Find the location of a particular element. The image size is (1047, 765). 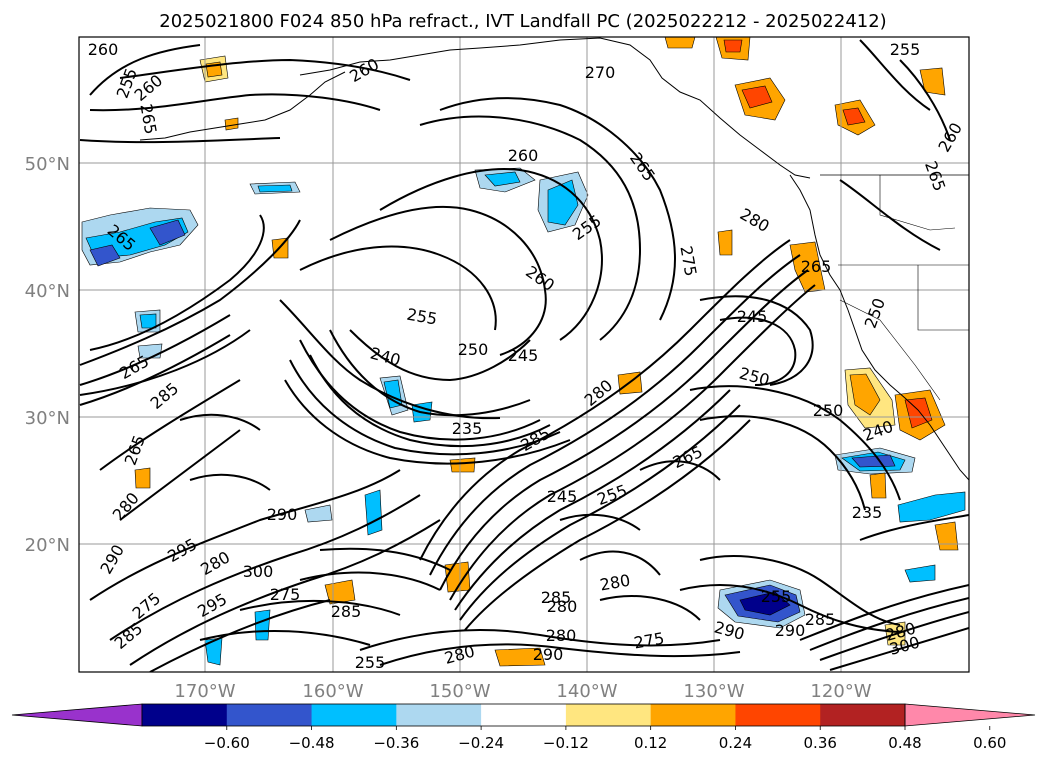

colorbar-tick-label: −0.12 is located at coordinates (566, 743).